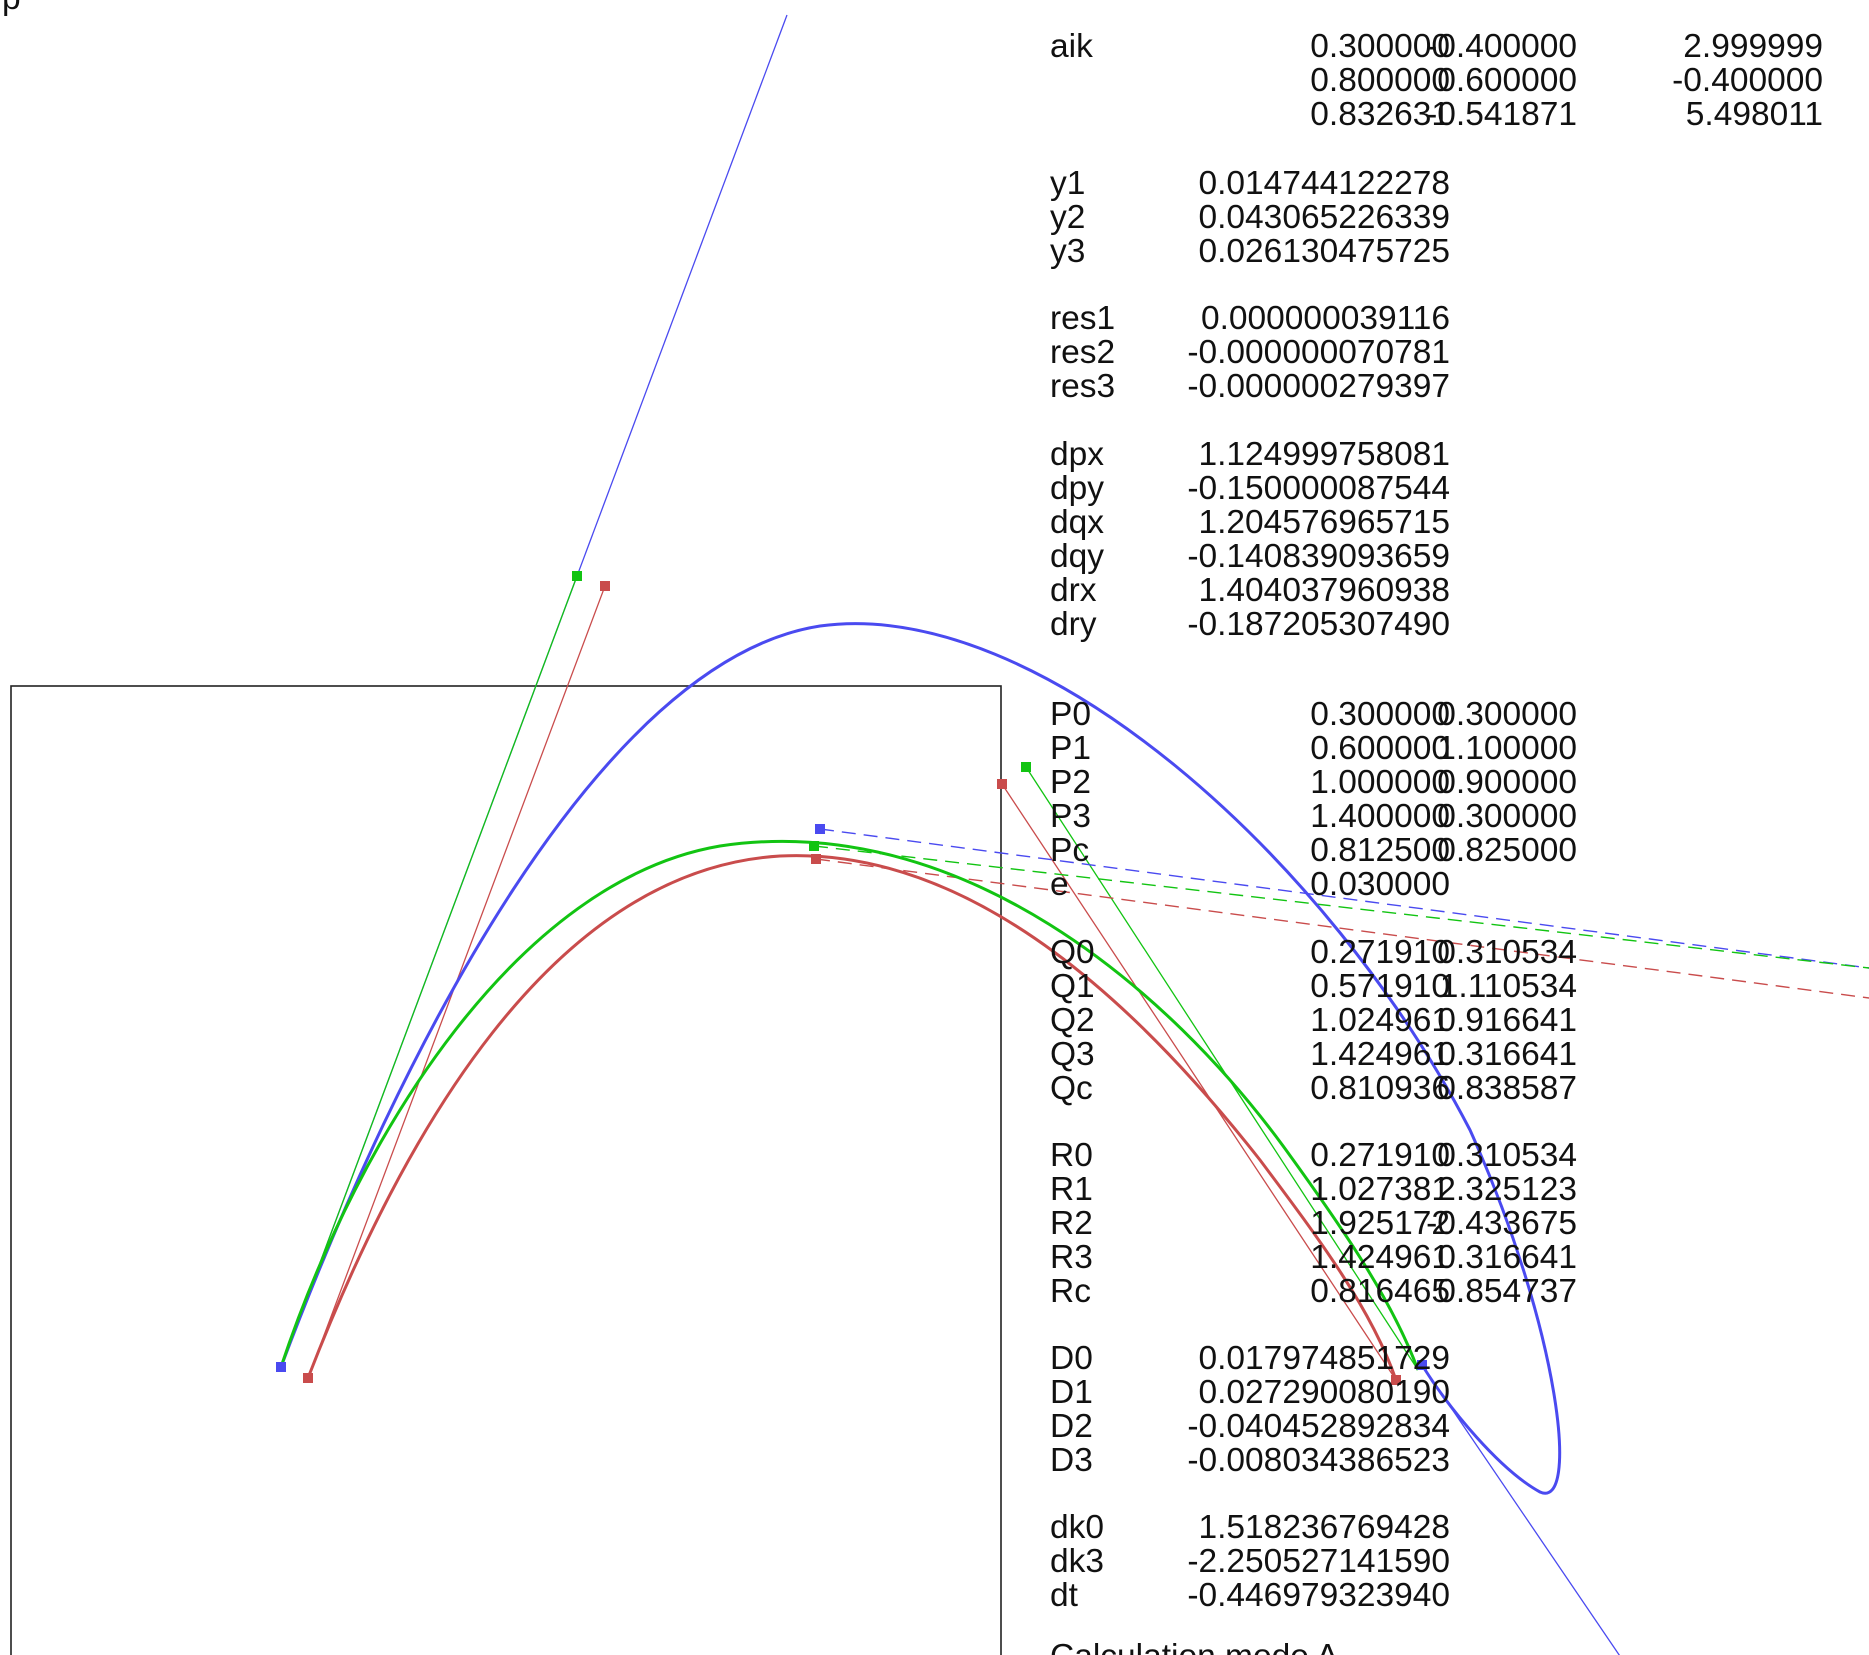 The height and width of the screenshot is (1655, 1869). What do you see at coordinates (820, 829) in the screenshot?
I see `blue-apex-point` at bounding box center [820, 829].